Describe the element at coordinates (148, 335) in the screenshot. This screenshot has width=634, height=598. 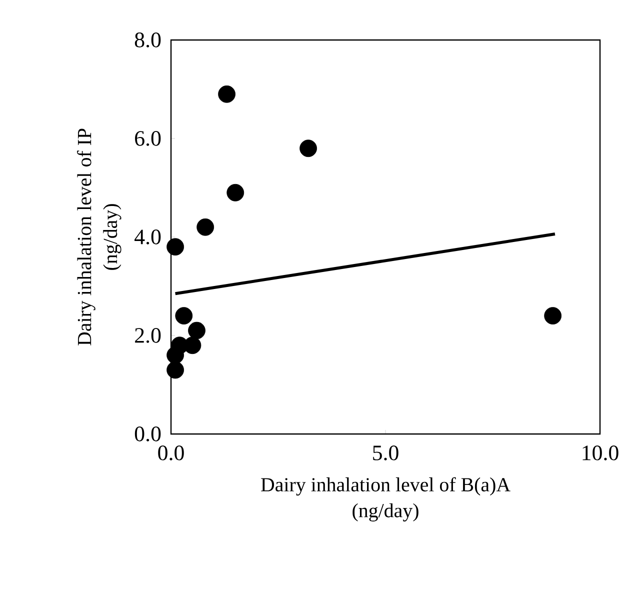
I see `y-tick-label: 2.0` at that location.